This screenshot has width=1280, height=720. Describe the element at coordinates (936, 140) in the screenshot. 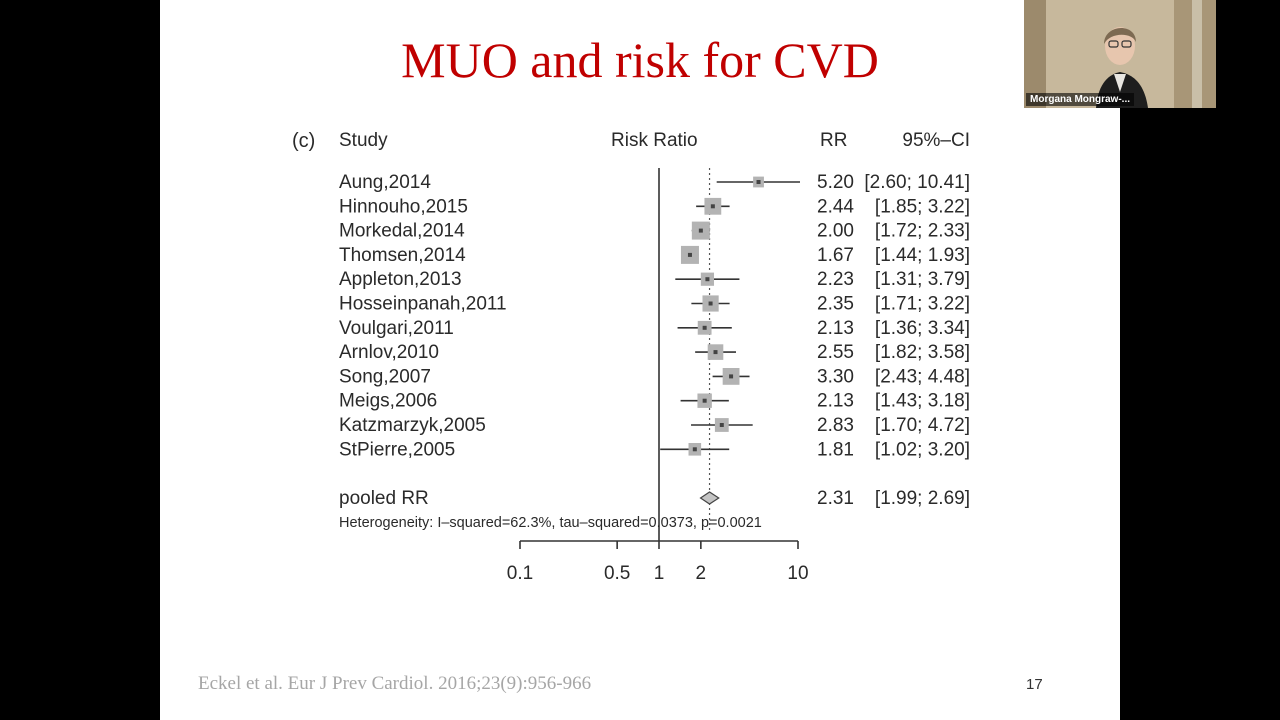

I see `header-ci: 95%–CI` at that location.